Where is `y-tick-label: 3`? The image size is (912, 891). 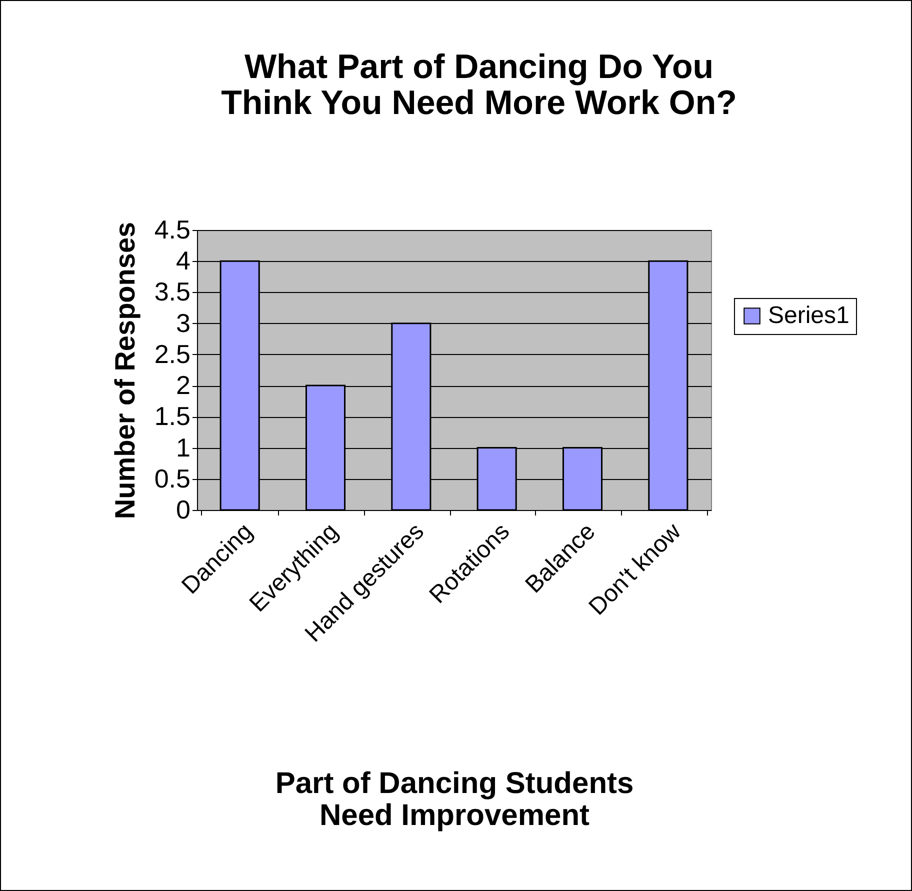
y-tick-label: 3 is located at coordinates (183, 323).